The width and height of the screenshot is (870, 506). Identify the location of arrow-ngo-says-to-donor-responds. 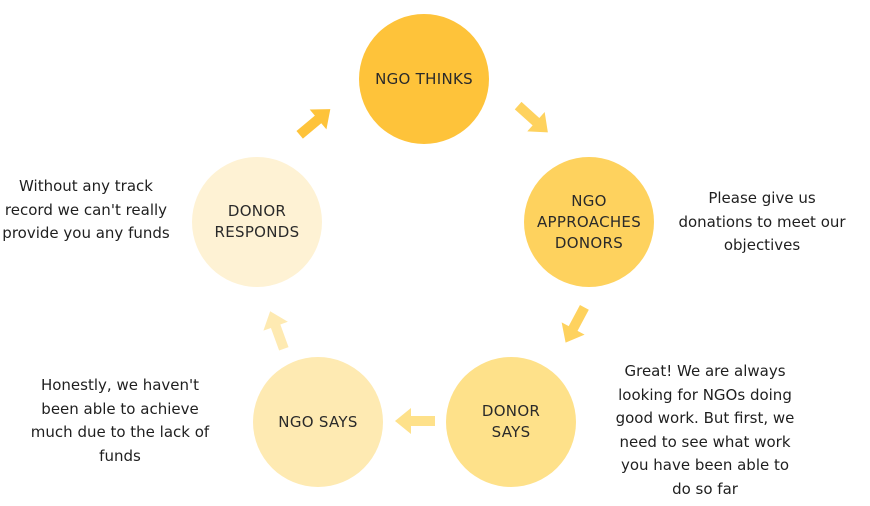
(276, 331).